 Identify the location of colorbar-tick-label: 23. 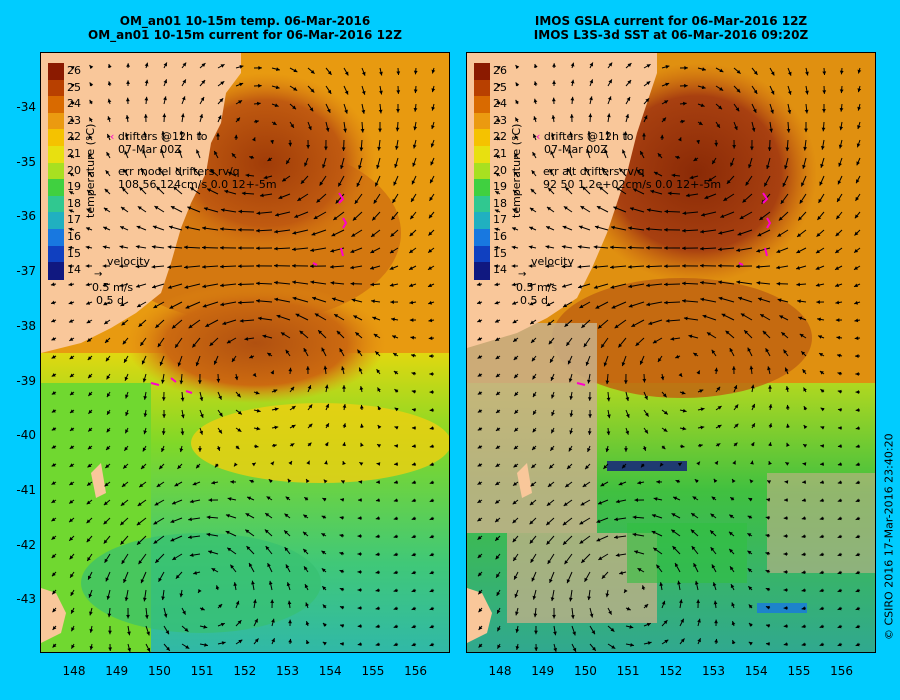
(74, 120).